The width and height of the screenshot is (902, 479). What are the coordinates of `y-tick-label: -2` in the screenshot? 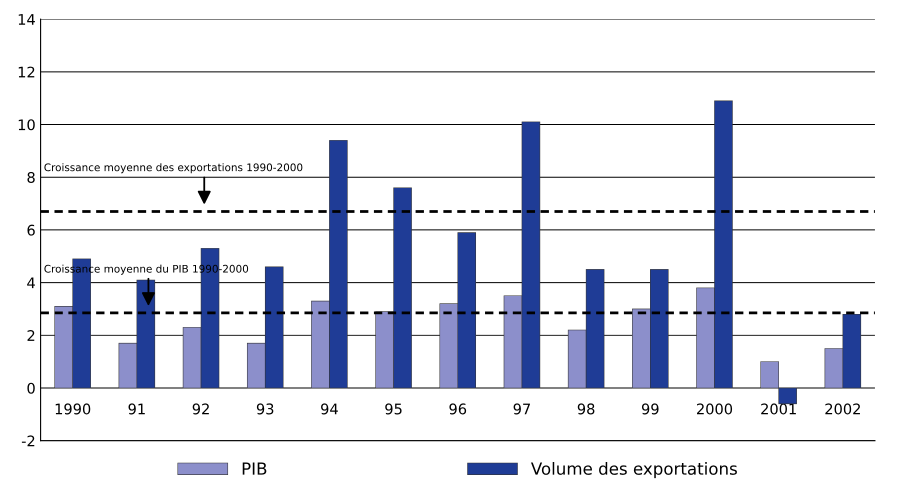 It's located at (28, 440).